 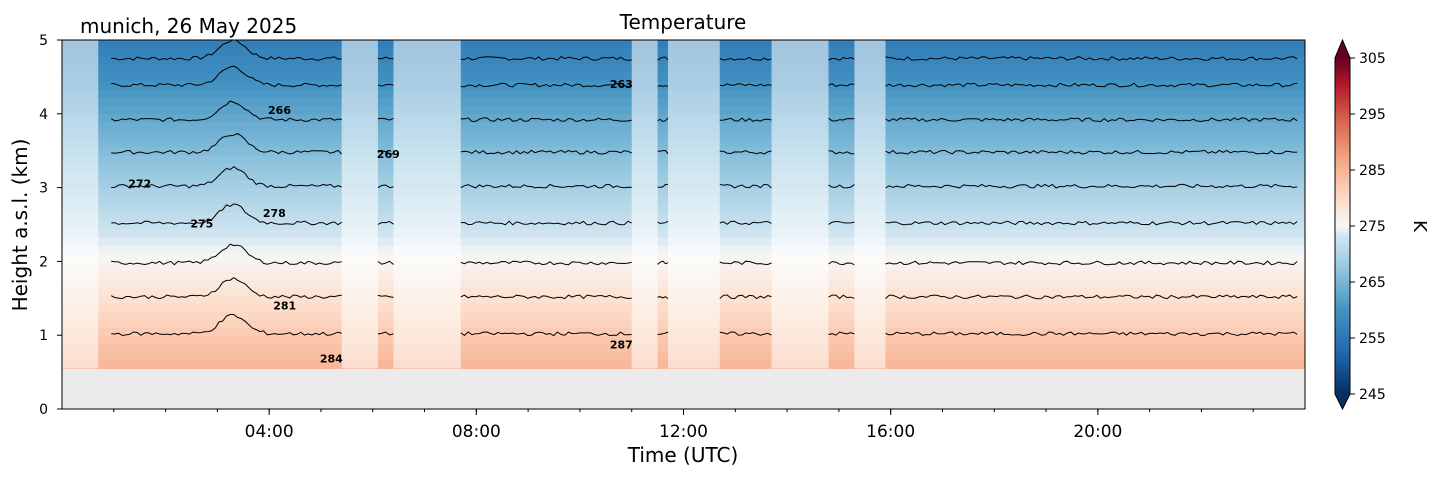 I want to click on colorbar-extend-min, so click(x=1342, y=401).